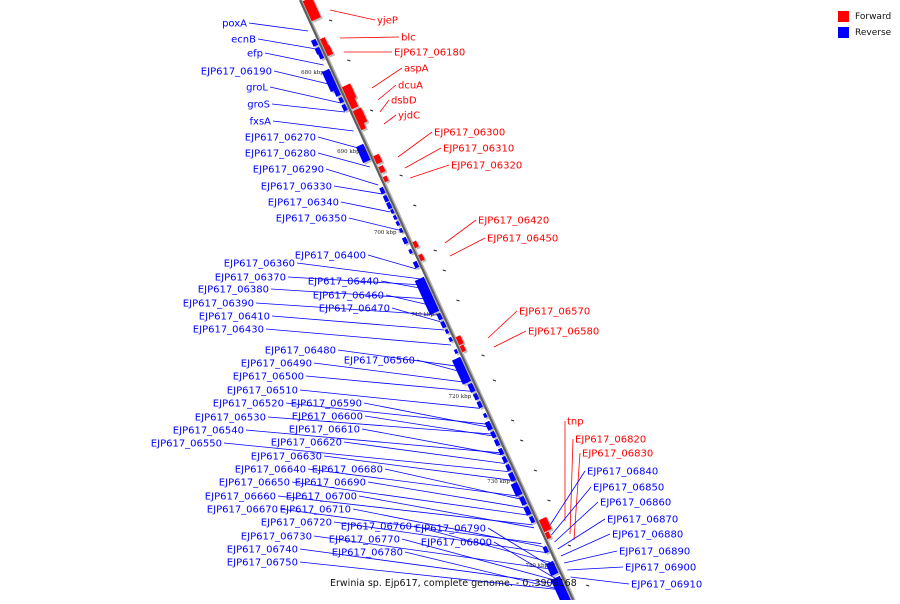  I want to click on reverse-gene-label: EJP617_06620, so click(306, 443).